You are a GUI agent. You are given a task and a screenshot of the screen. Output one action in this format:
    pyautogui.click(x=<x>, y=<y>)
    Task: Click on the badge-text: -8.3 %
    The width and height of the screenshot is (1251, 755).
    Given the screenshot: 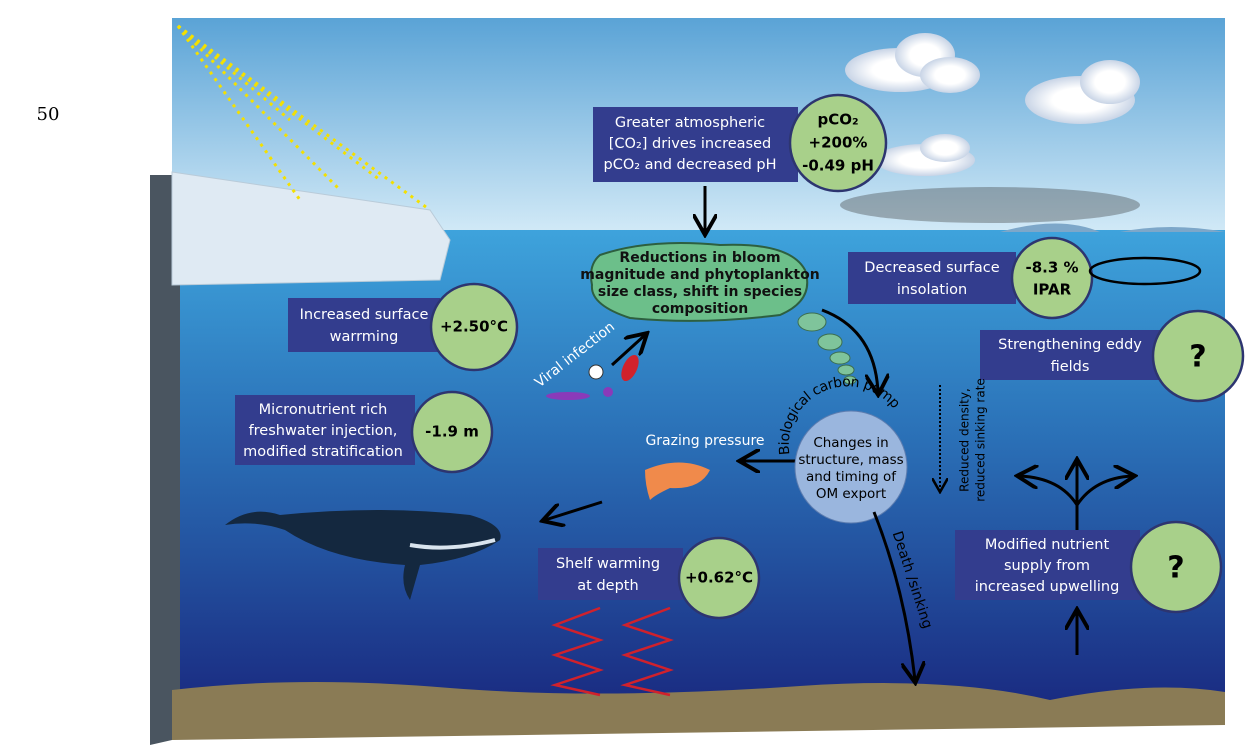 What is the action you would take?
    pyautogui.click(x=1051, y=268)
    